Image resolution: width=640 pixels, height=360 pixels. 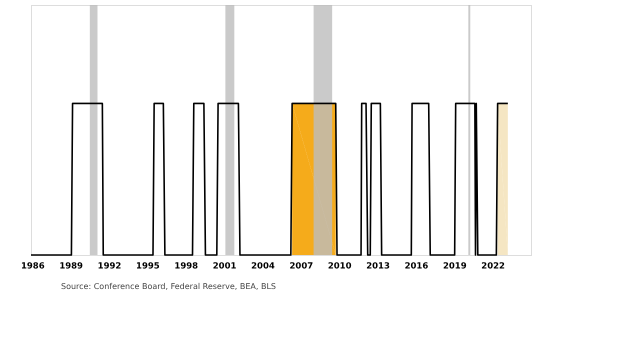 What do you see at coordinates (186, 267) in the screenshot?
I see `x-tick-label: 1998` at bounding box center [186, 267].